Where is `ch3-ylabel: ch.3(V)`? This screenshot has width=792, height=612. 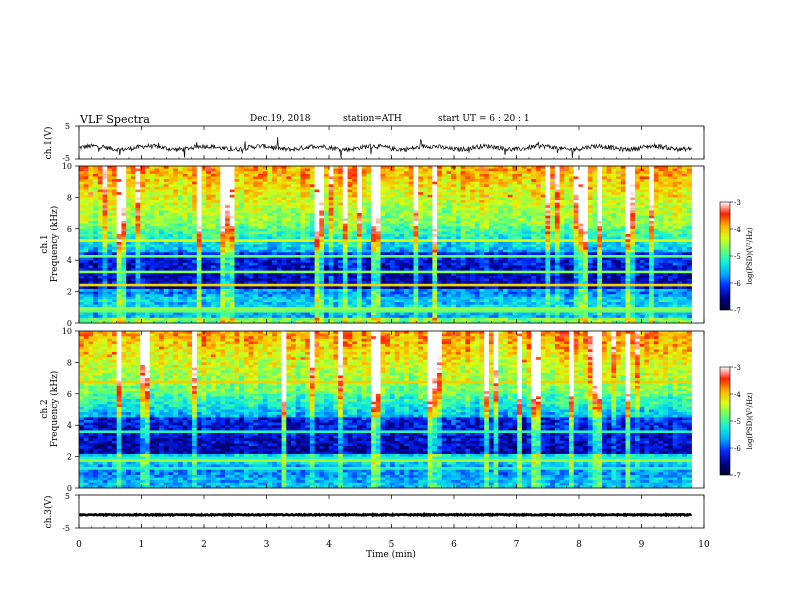 ch3-ylabel: ch.3(V) is located at coordinates (48, 512).